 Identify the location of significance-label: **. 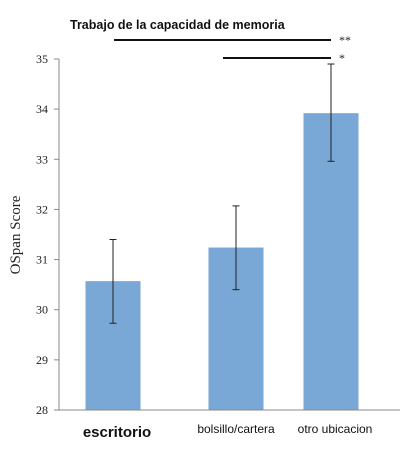
(345, 40).